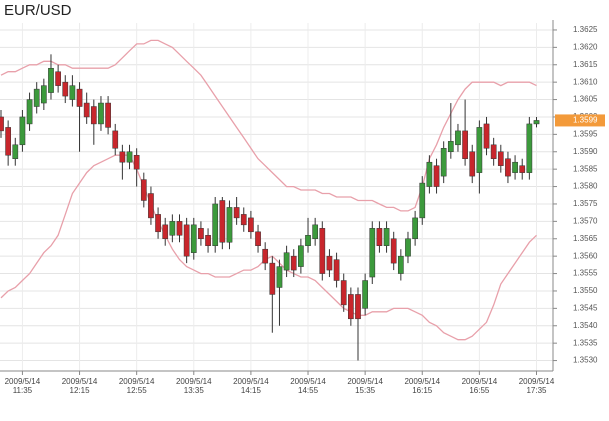 The image size is (609, 421). I want to click on x-tick-label: 2009/5/14 16:55, so click(479, 386).